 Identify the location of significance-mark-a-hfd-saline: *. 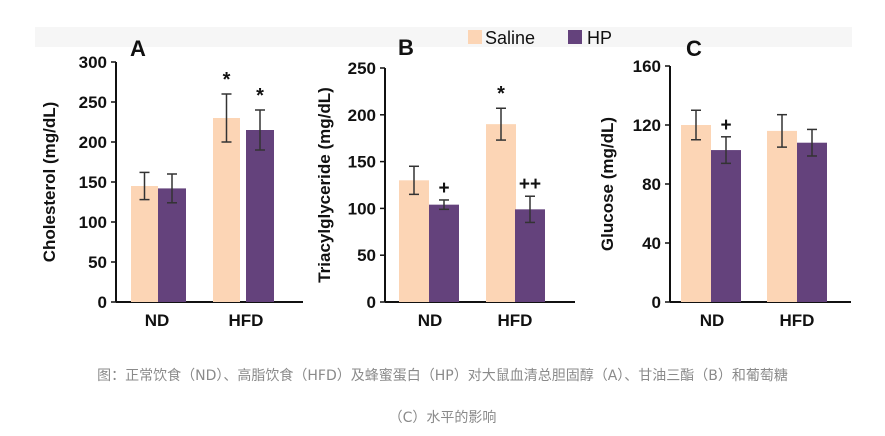
(227, 80).